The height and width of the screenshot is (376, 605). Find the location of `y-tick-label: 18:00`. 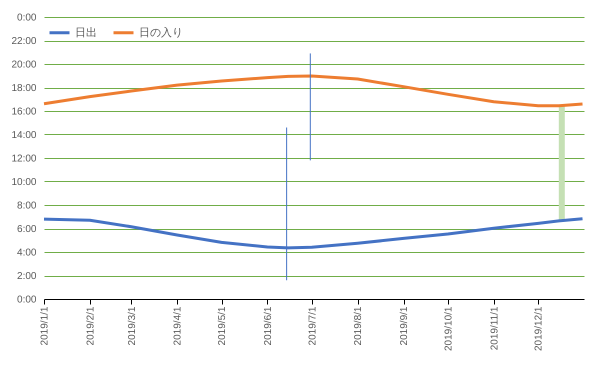

y-tick-label: 18:00 is located at coordinates (24, 88).